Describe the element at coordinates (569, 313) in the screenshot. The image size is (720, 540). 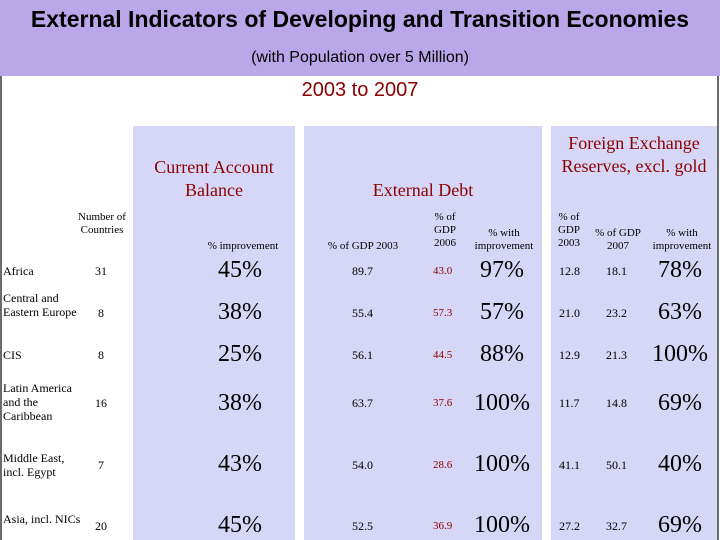
I see `fx-2003-value: 21.0` at that location.